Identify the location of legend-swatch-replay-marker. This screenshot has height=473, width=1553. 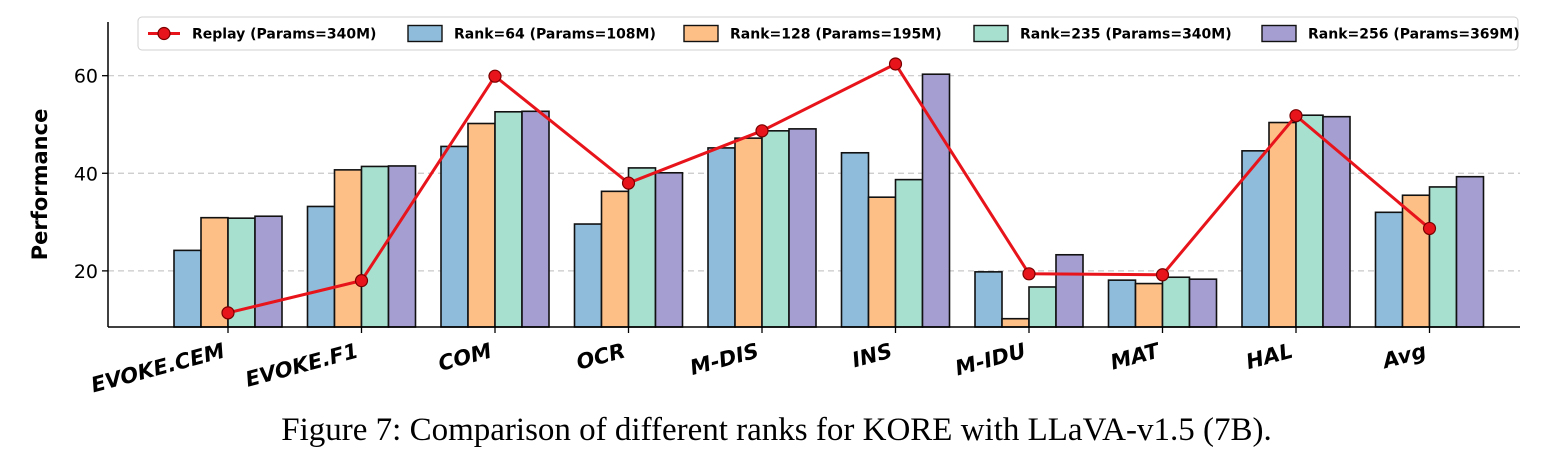
(164, 33).